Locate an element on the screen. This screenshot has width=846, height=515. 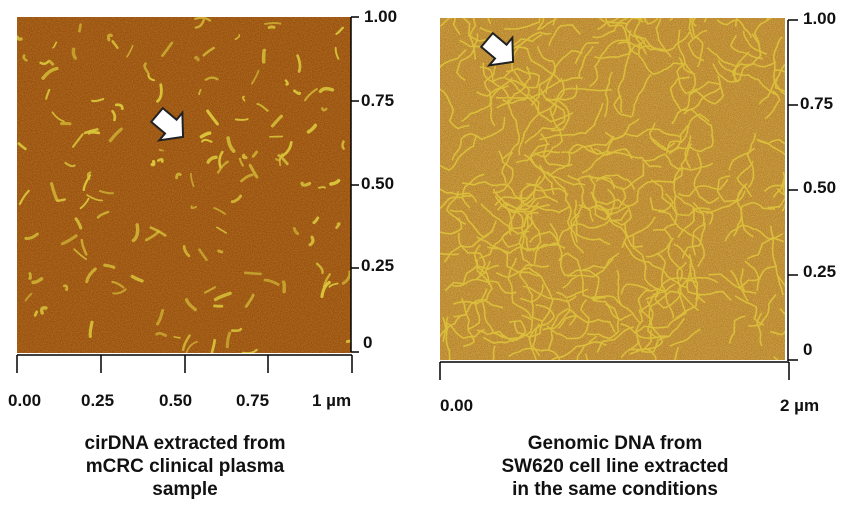
left-y-axis is located at coordinates (354, 184).